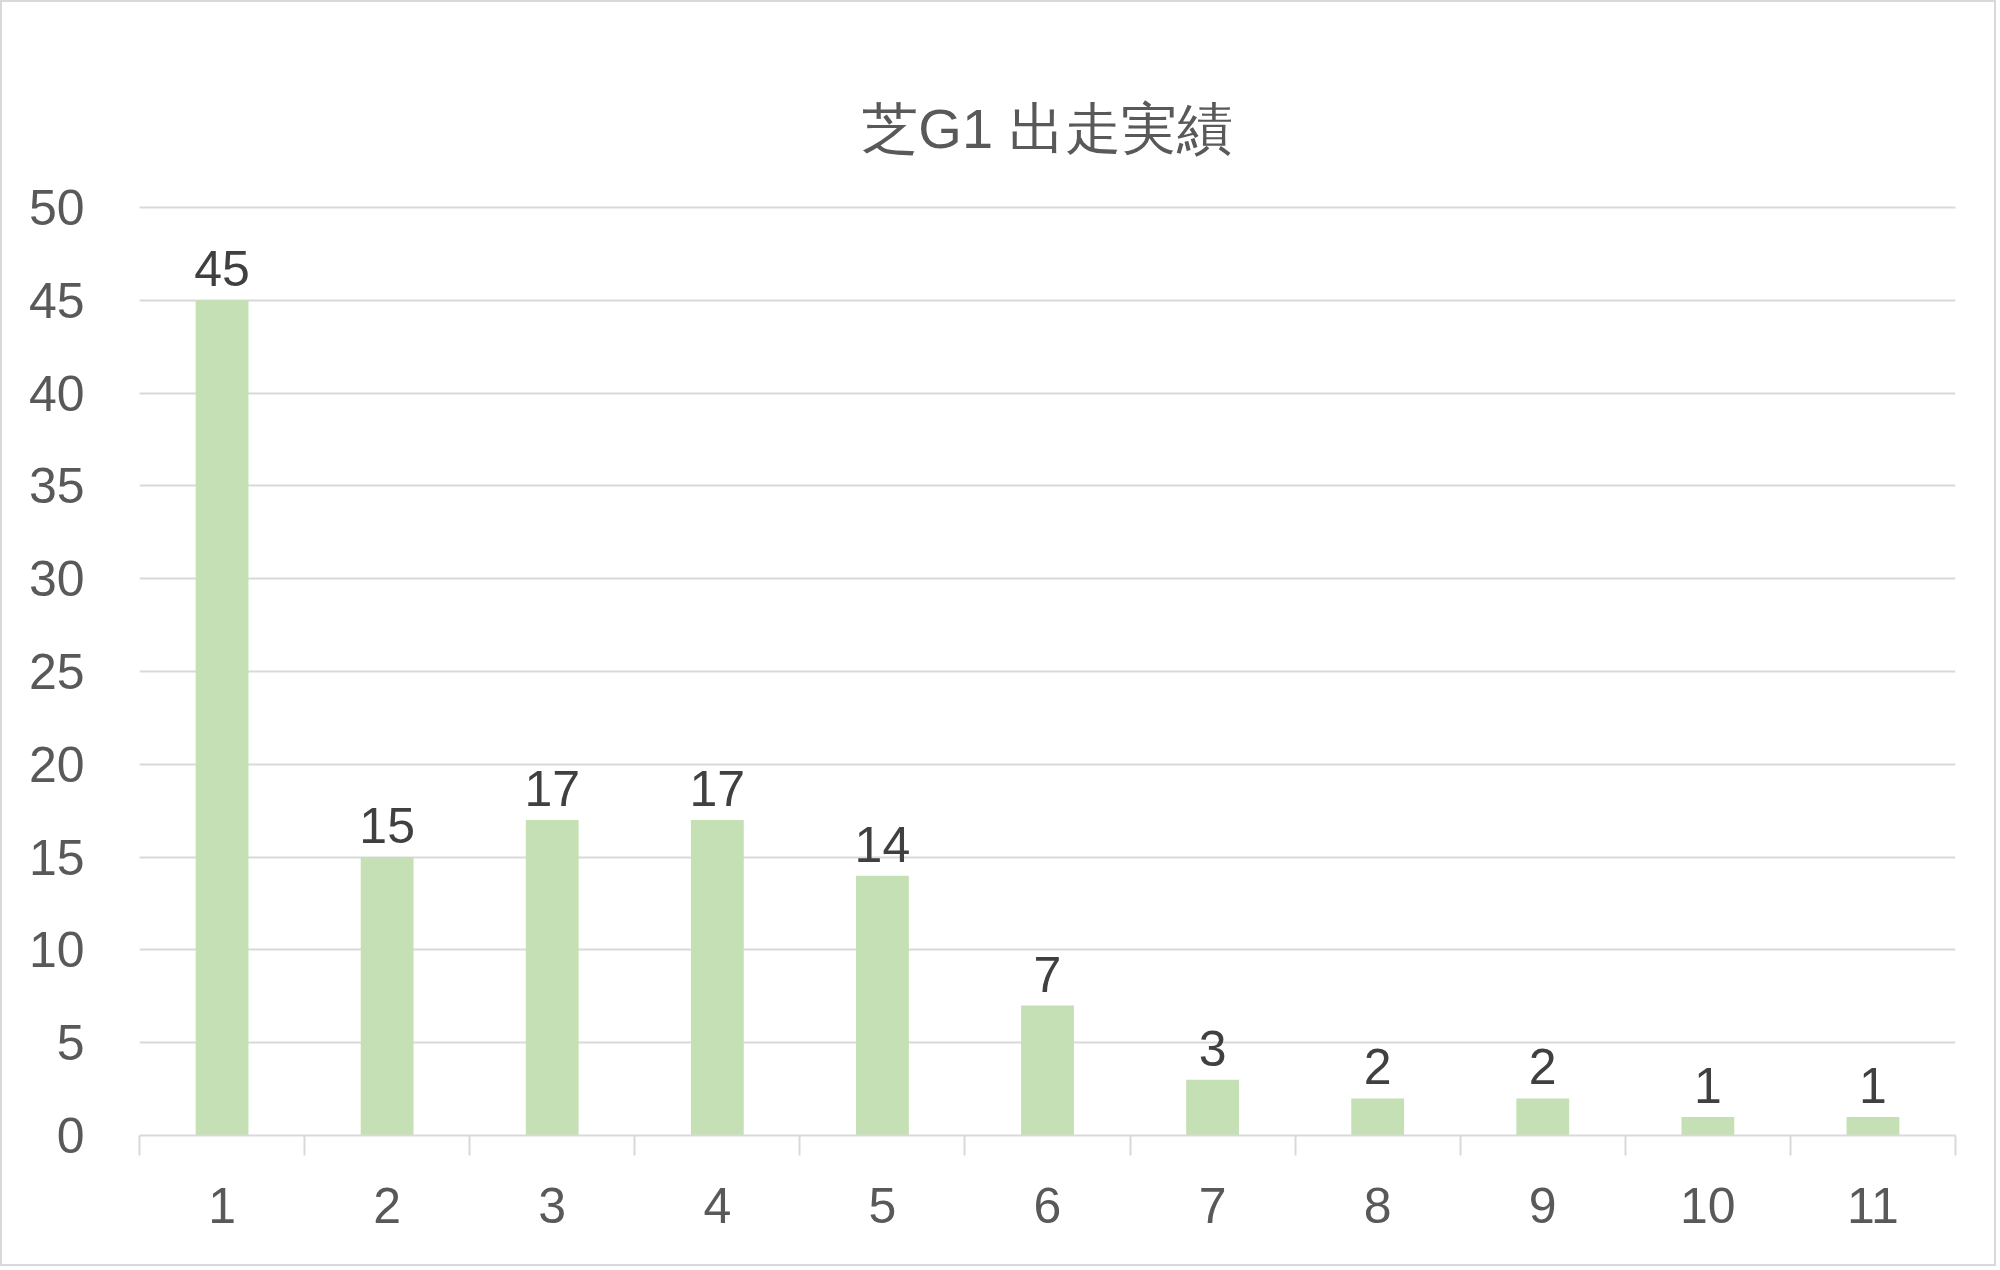  Describe the element at coordinates (1047, 128) in the screenshot. I see `chart-title: 芝G1 出走実績` at that location.